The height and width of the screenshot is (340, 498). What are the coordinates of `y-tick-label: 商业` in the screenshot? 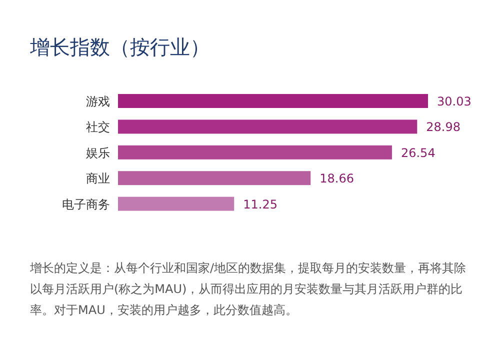 It's located at (98, 179).